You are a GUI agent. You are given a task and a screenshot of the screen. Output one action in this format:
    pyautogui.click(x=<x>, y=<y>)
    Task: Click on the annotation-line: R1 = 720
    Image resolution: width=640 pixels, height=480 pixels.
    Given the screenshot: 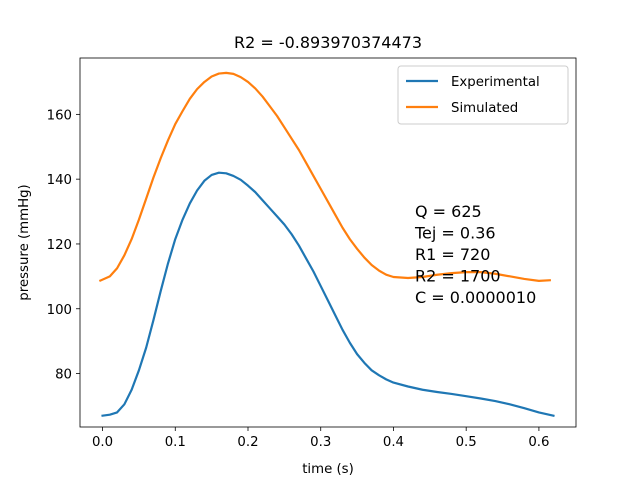 What is the action you would take?
    pyautogui.click(x=452, y=254)
    